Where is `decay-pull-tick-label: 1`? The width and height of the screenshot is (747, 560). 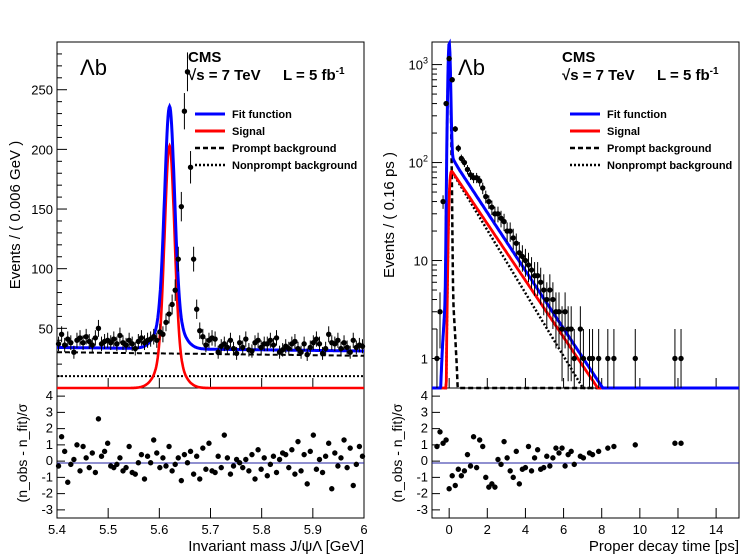 decay-pull-tick-label: 1 is located at coordinates (424, 444).